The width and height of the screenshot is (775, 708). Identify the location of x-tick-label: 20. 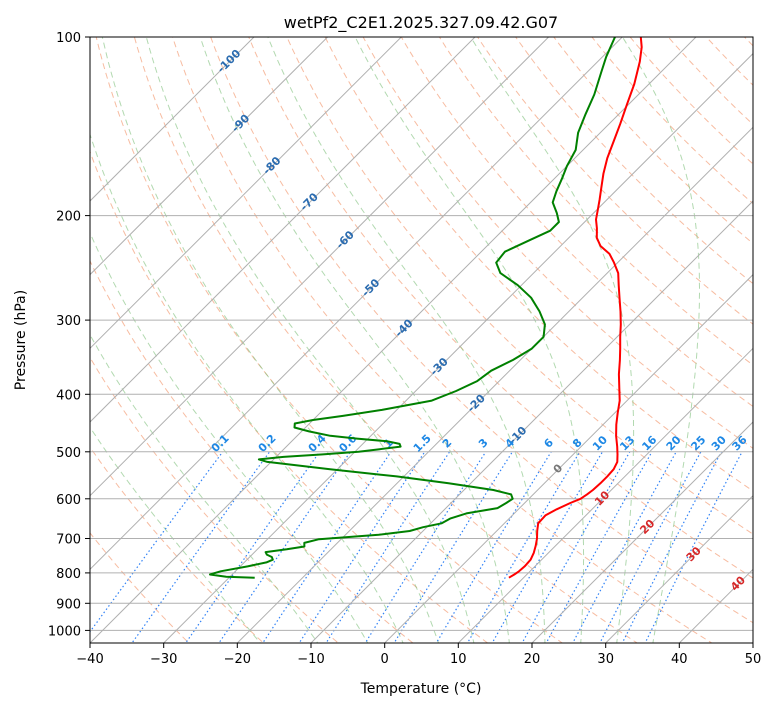
(532, 659).